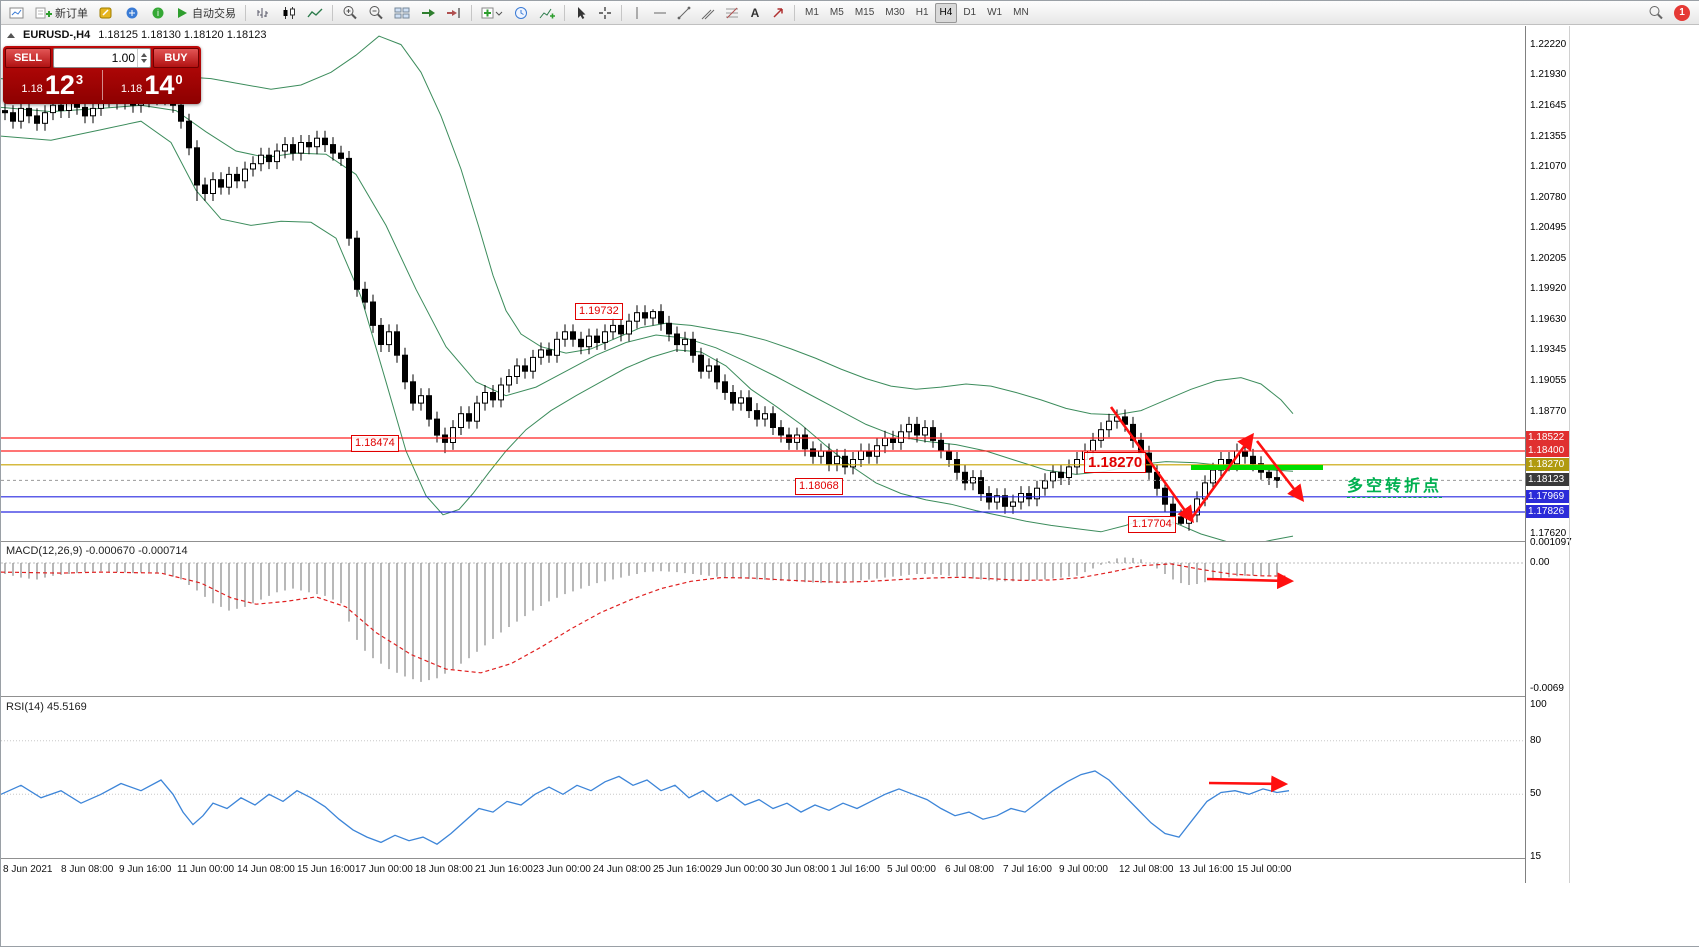  Describe the element at coordinates (1536, 856) in the screenshot. I see `axis-tick: 15` at that location.